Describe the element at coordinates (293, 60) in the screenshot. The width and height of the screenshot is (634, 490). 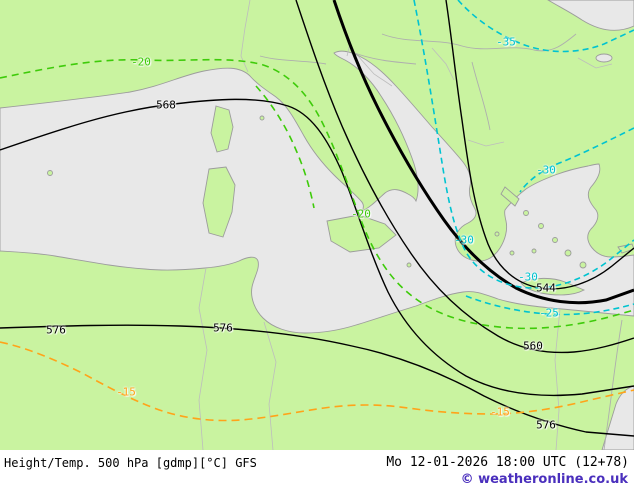
I see `river-po` at that location.